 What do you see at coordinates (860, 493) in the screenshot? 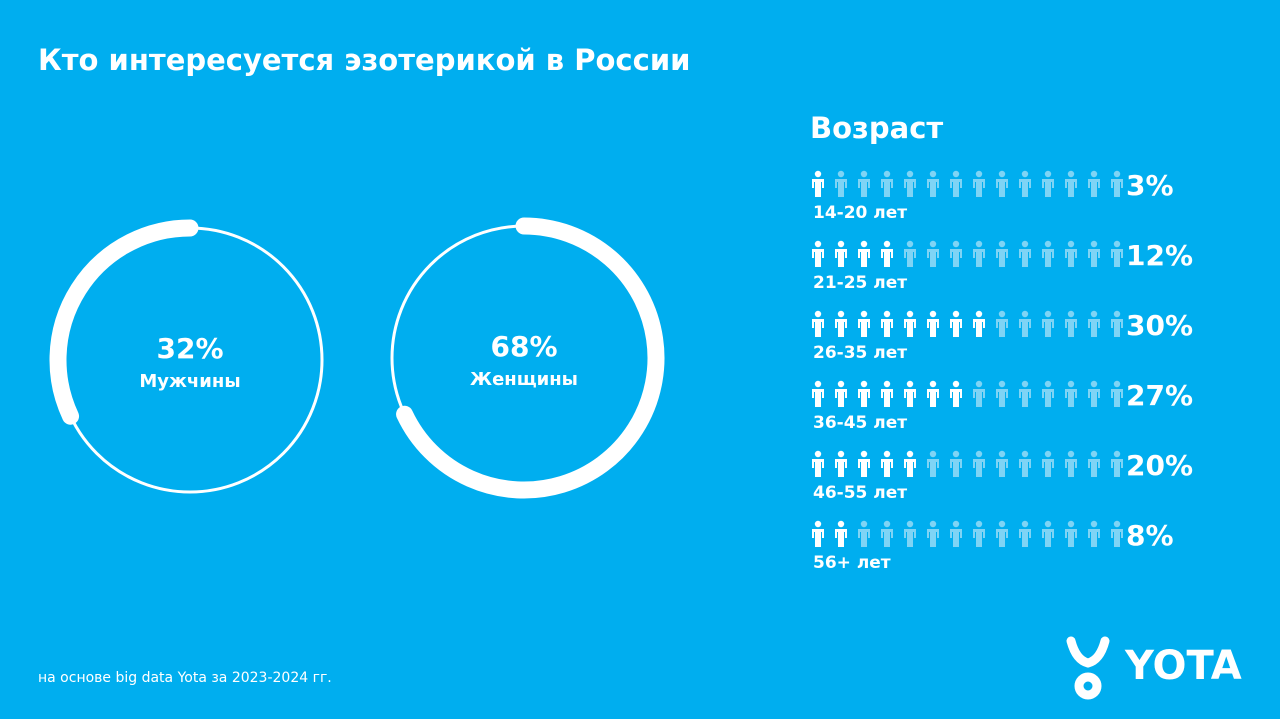
I see `age-label: 46-55 лет` at bounding box center [860, 493].